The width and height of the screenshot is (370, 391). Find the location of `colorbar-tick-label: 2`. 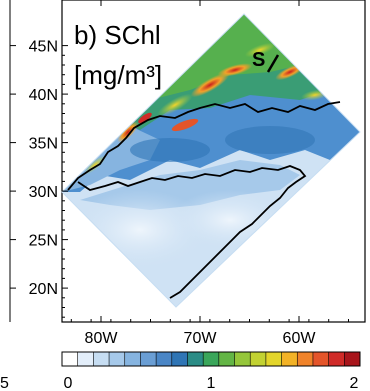

colorbar-tick-label: 2 is located at coordinates (354, 383).